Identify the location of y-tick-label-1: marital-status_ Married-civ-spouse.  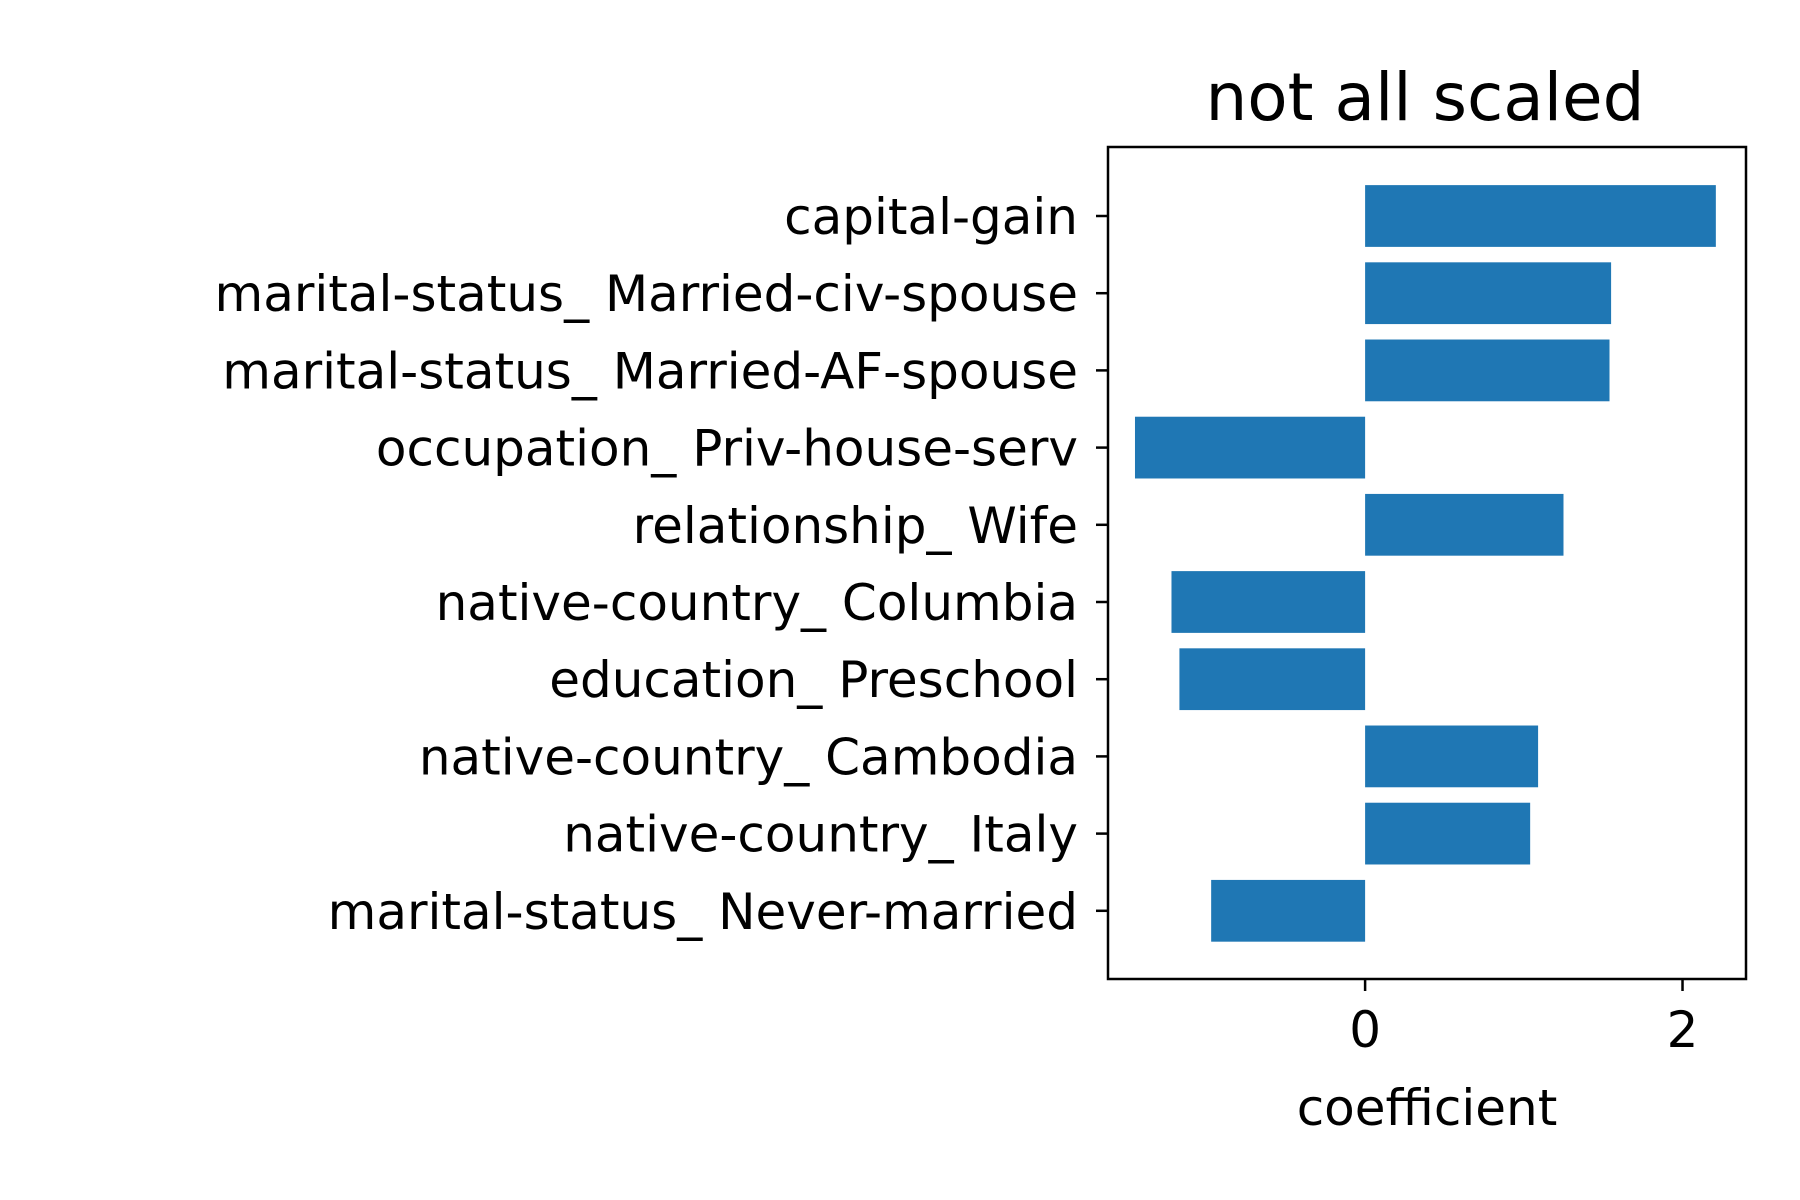
(646, 294).